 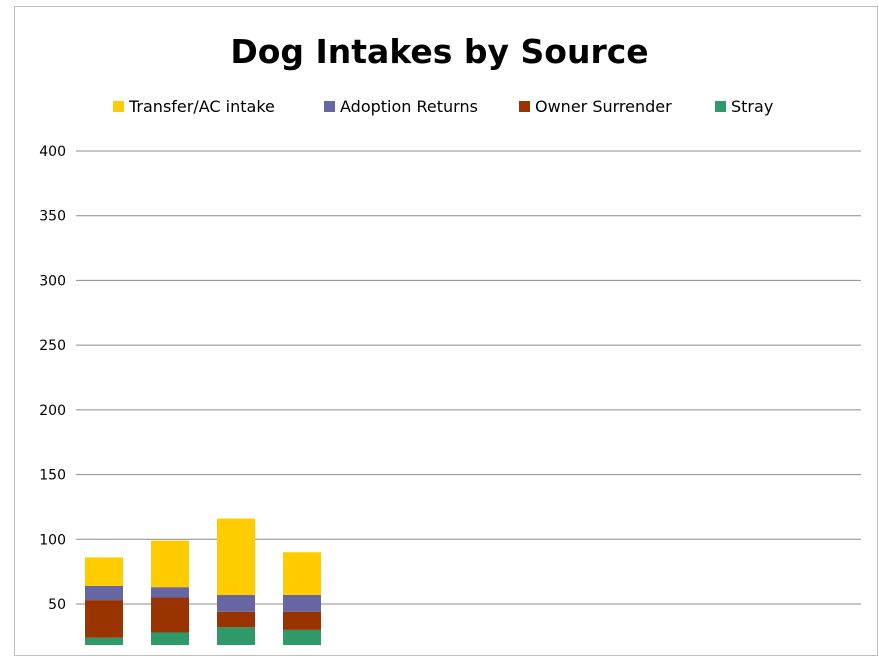 I want to click on y-tick-label: 100, so click(x=52, y=540).